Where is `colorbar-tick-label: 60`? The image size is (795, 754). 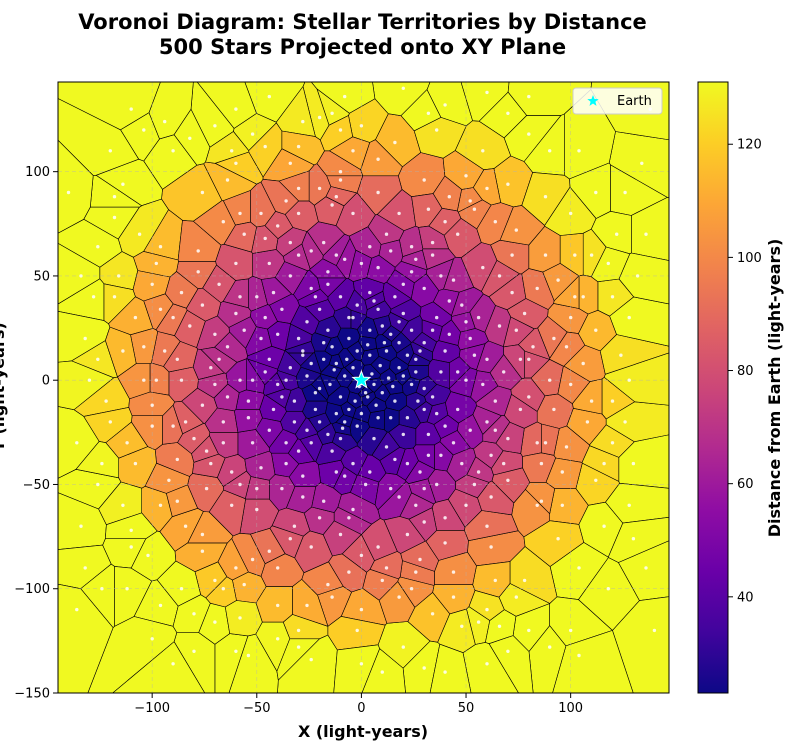
colorbar-tick-label: 60 is located at coordinates (745, 484).